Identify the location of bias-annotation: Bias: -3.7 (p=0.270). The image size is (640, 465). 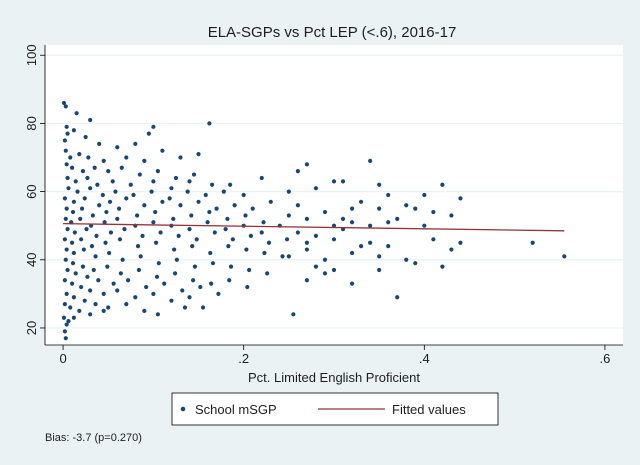
(93, 438).